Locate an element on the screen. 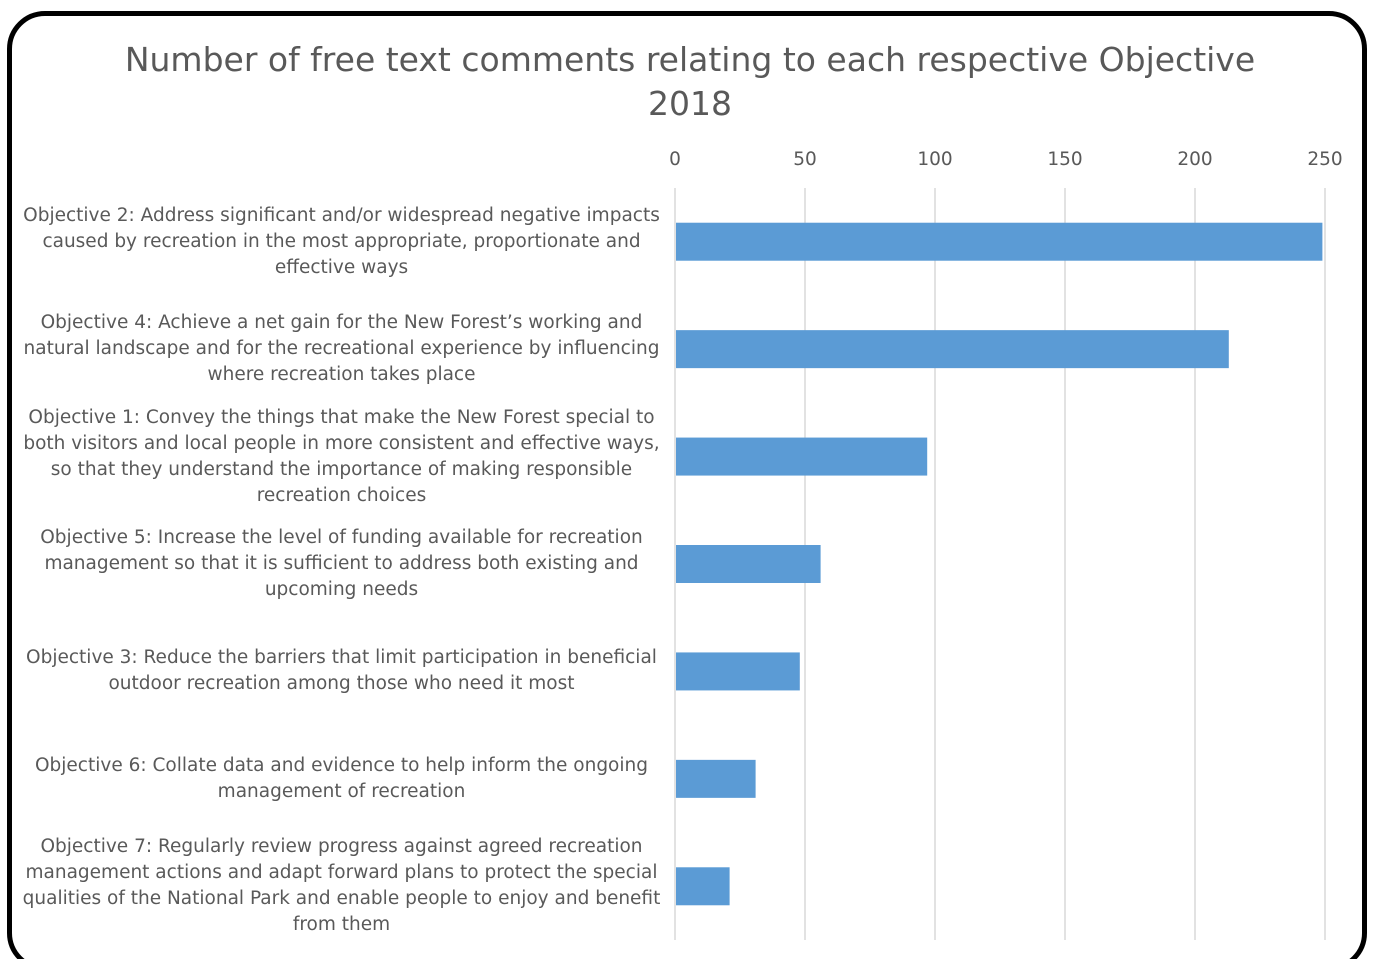 This screenshot has width=1380, height=959. x-tick-label-50: 50 is located at coordinates (805, 159).